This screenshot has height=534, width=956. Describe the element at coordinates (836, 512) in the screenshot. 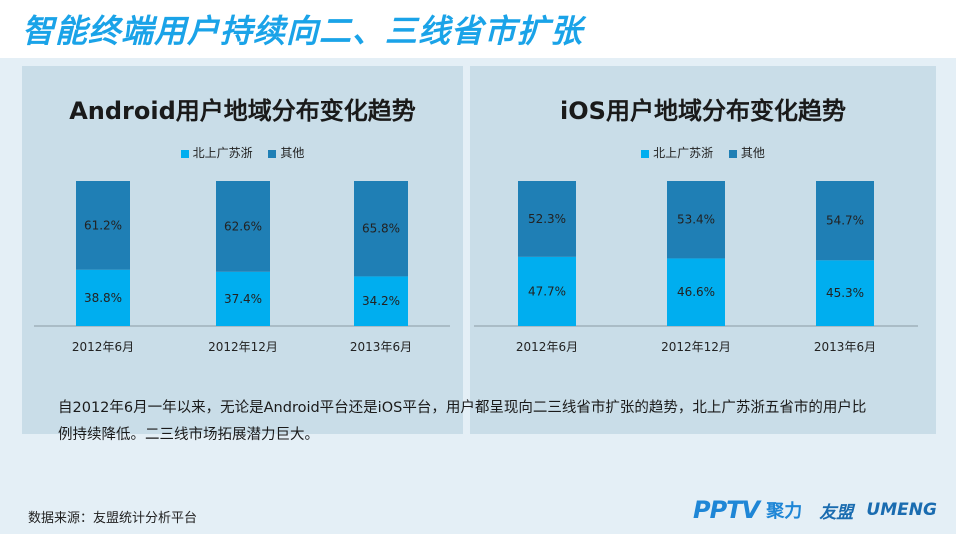

I see `umeng-cn-logo: 友盟` at that location.